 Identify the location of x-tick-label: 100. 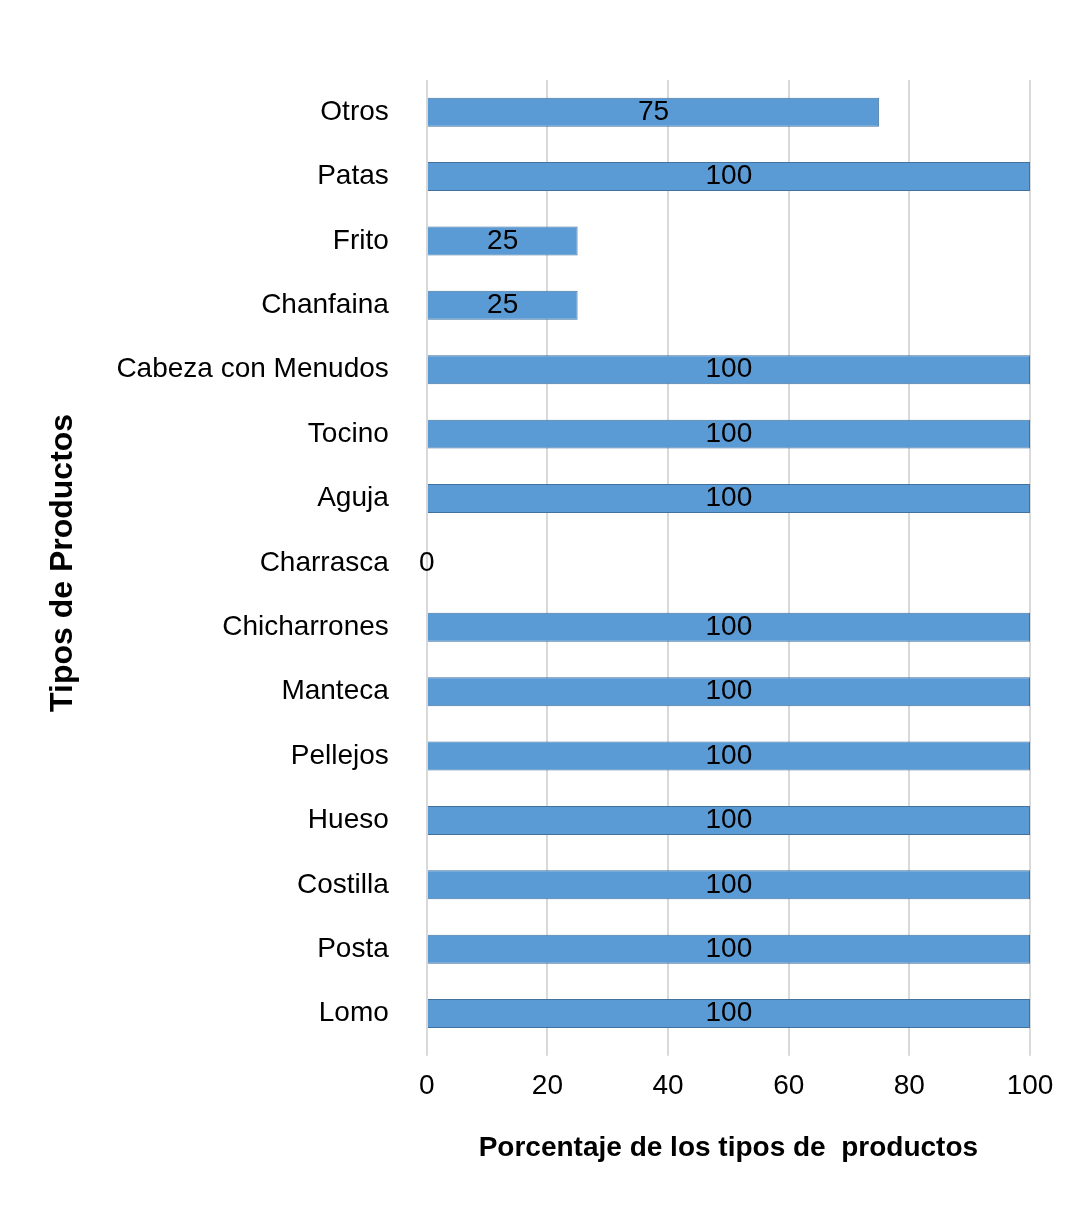
(1030, 1085).